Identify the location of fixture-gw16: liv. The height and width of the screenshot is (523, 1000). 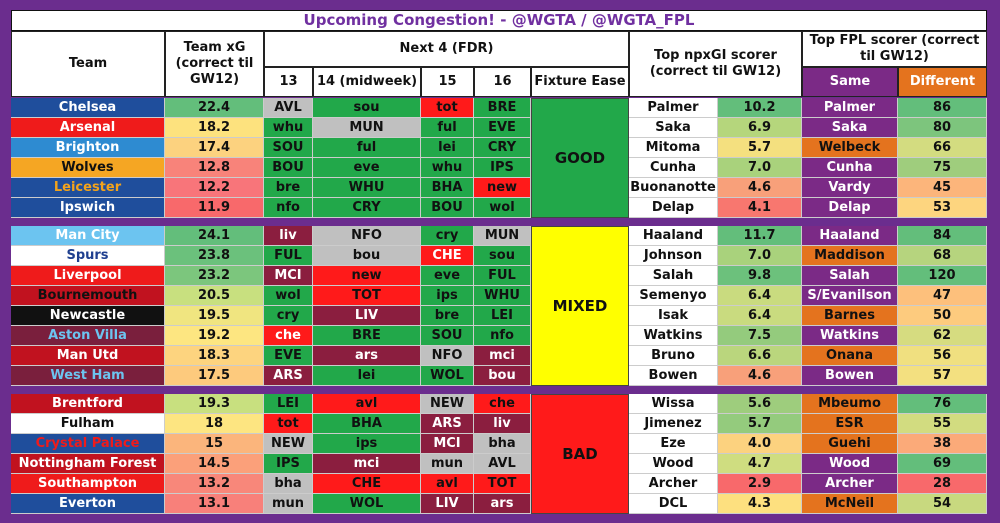
(502, 424).